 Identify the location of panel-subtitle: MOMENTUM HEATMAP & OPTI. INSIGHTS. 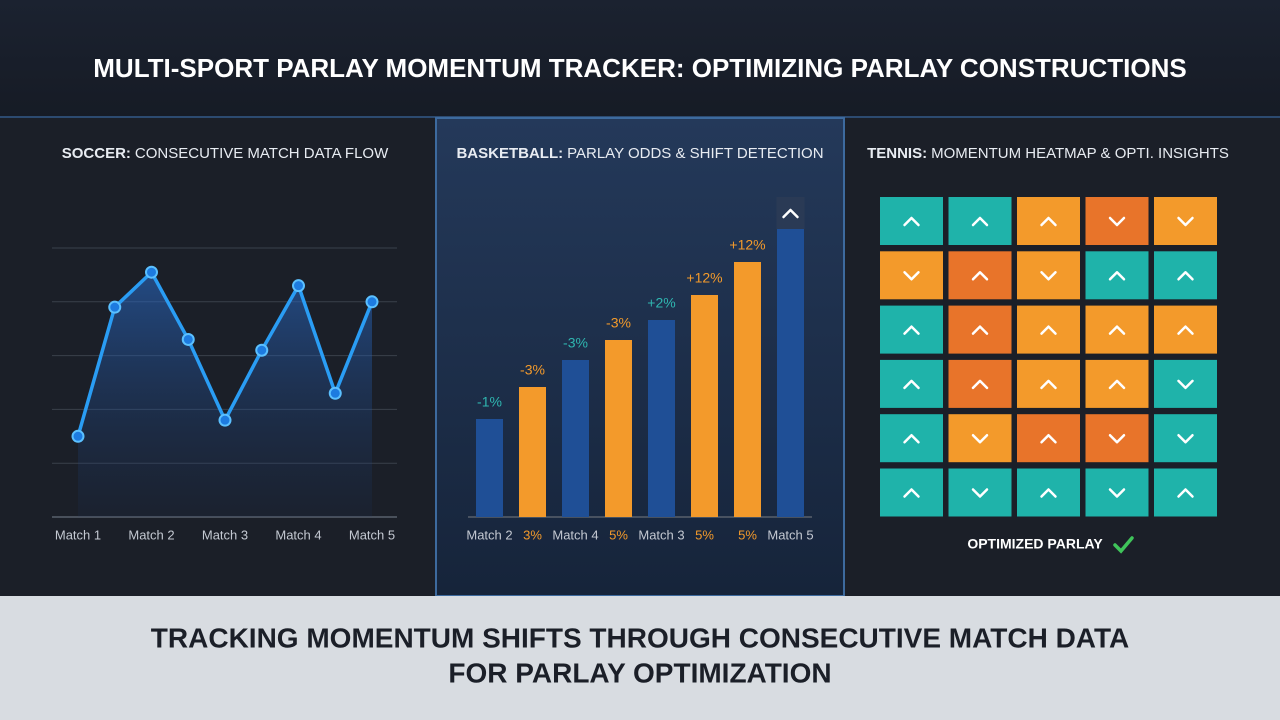
(1080, 153).